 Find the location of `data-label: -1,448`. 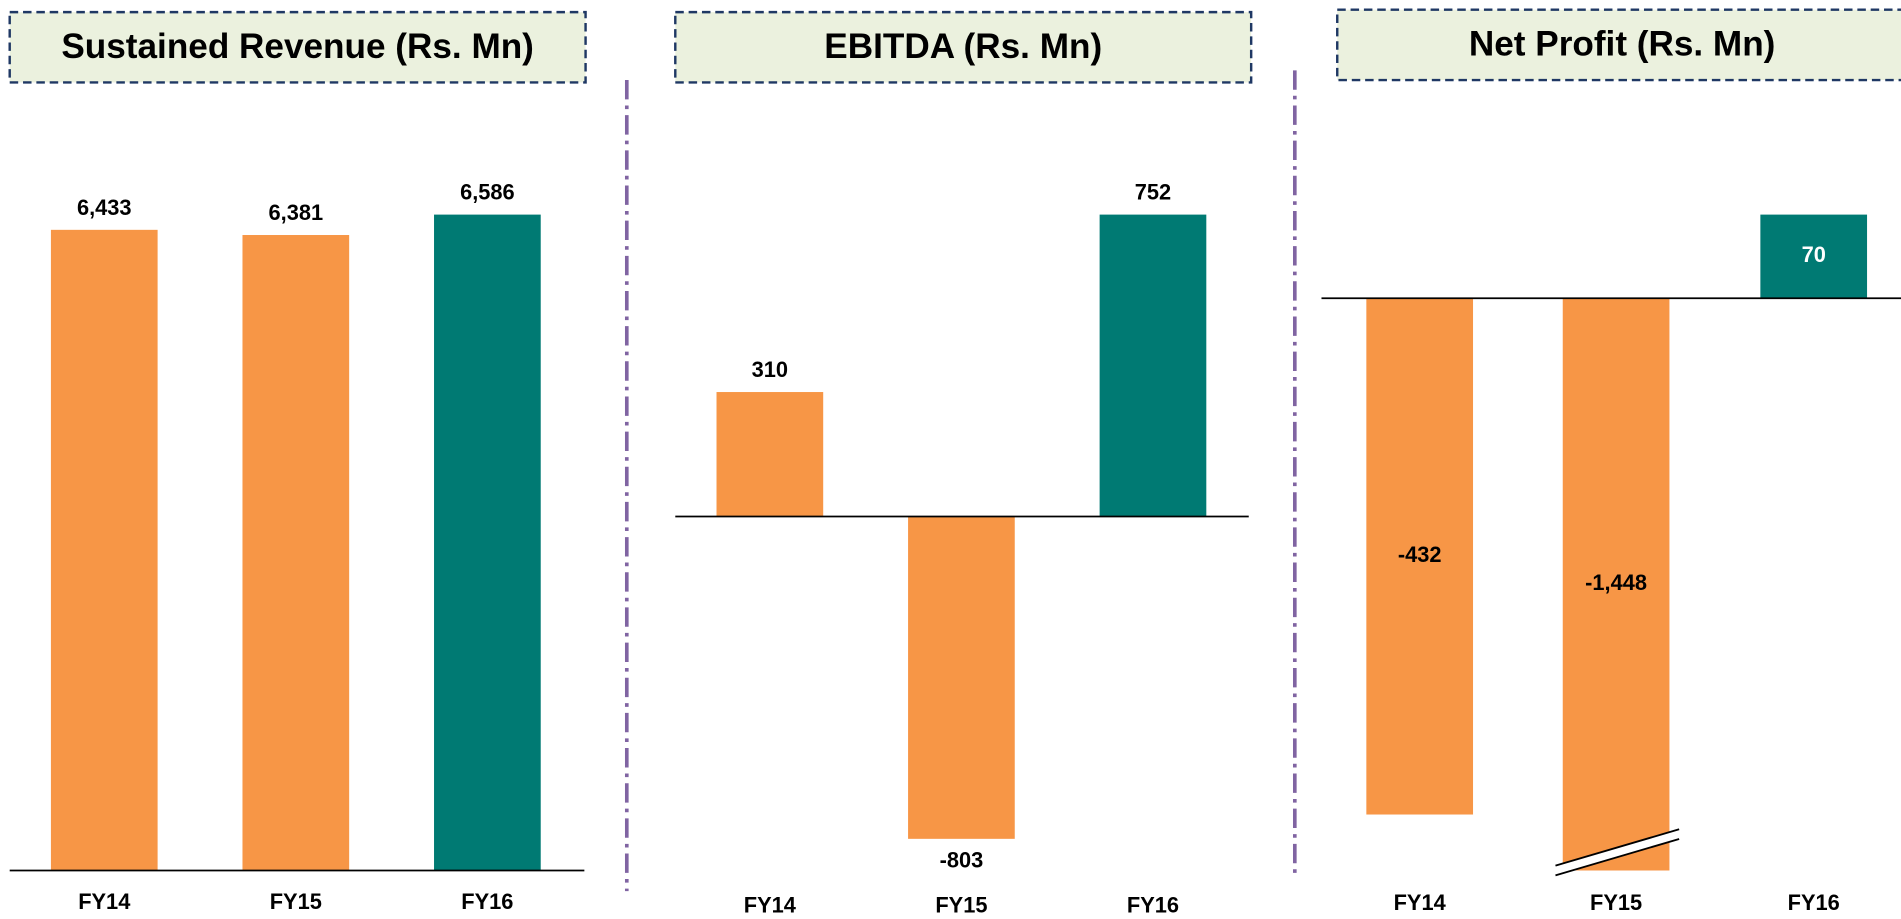

data-label: -1,448 is located at coordinates (1616, 582).